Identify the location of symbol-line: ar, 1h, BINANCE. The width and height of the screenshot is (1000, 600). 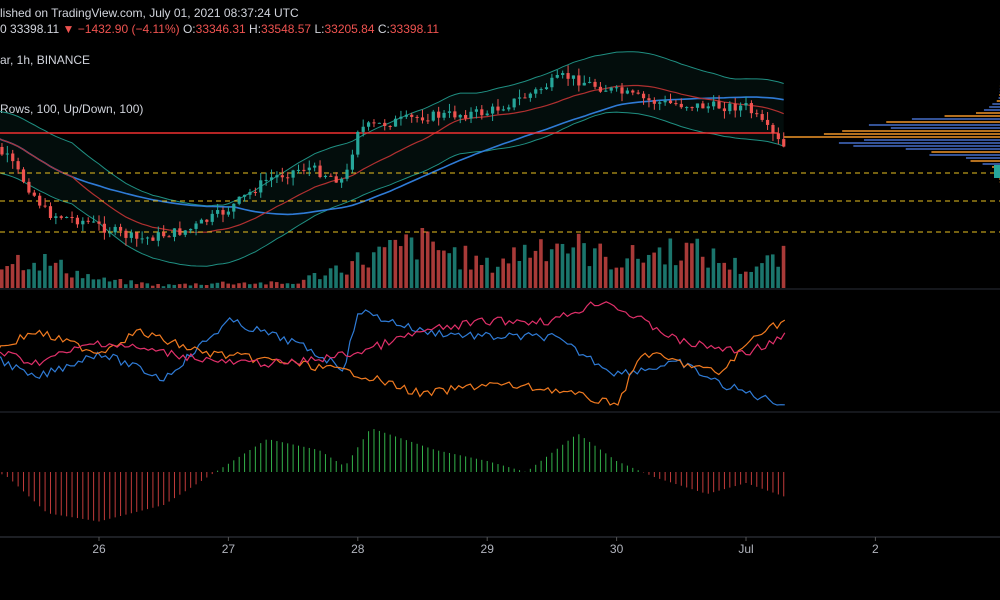
(45, 60).